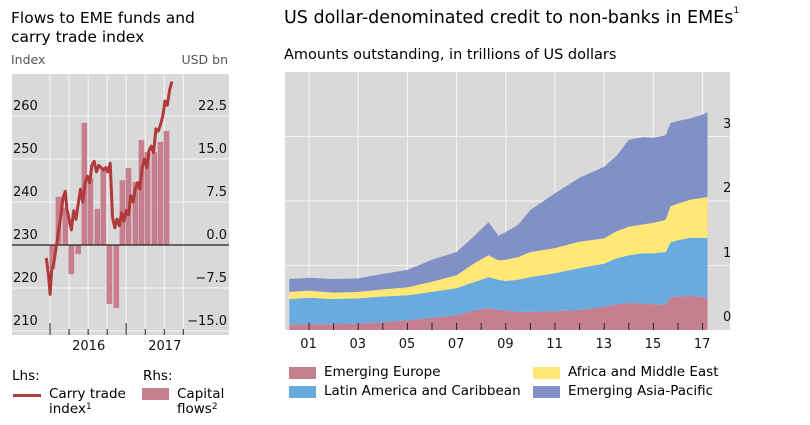 The height and width of the screenshot is (425, 810). Describe the element at coordinates (214, 407) in the screenshot. I see `legend-bar-footnote: 2` at that location.